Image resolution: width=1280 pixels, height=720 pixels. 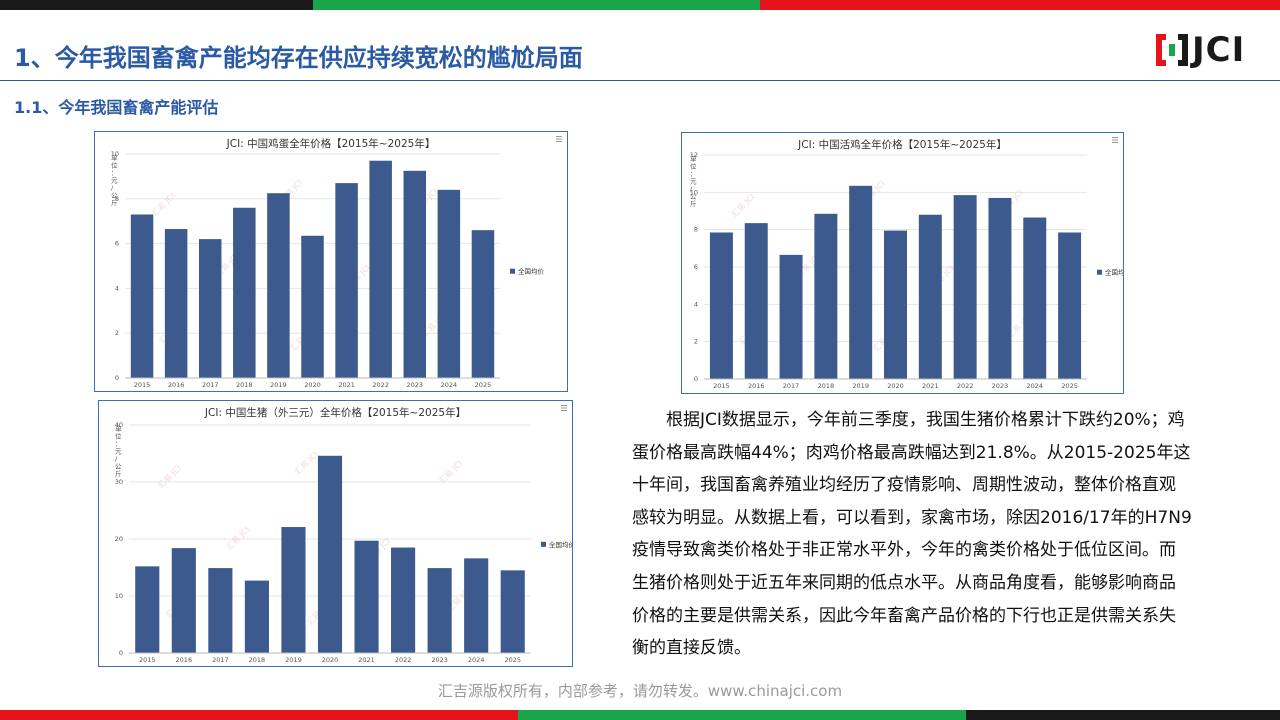 I want to click on logo-text: JCI, so click(x=1219, y=50).